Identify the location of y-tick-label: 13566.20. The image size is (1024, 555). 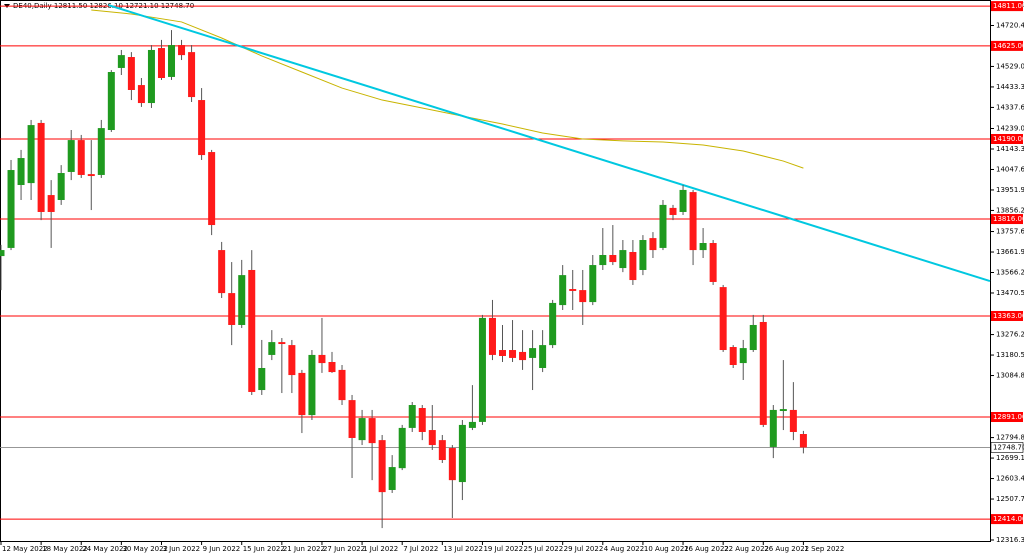
(1010, 273).